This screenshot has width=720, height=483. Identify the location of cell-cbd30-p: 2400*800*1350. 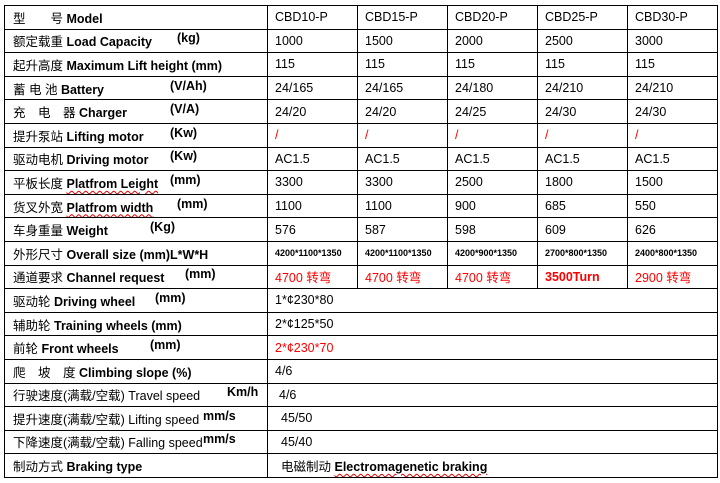
(672, 253).